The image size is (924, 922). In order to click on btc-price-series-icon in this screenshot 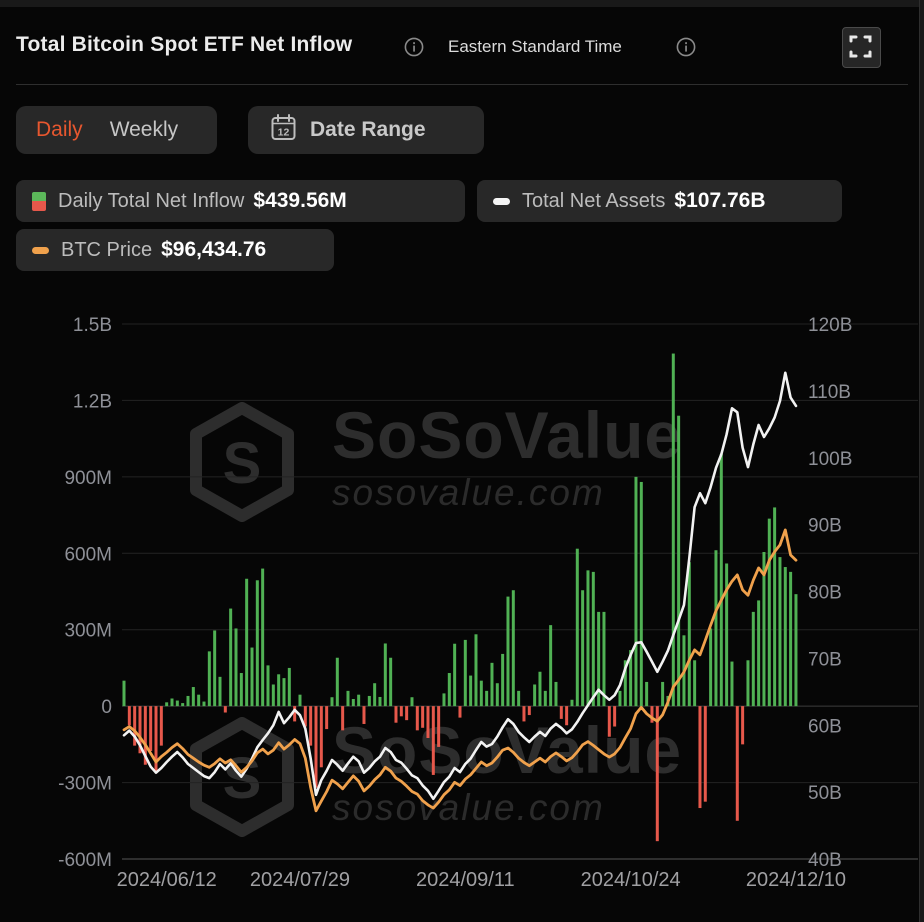, I will do `click(40, 250)`.